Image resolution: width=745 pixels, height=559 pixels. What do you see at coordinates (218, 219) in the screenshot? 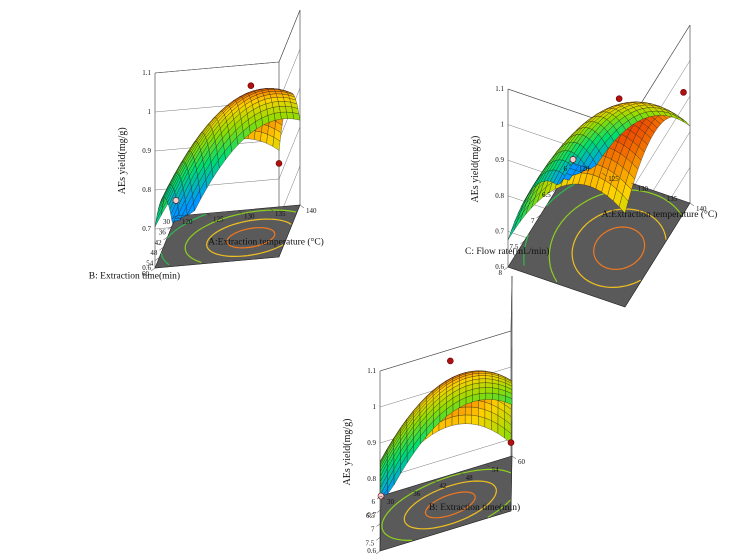
I see `x-tick-label: 125` at bounding box center [218, 219].